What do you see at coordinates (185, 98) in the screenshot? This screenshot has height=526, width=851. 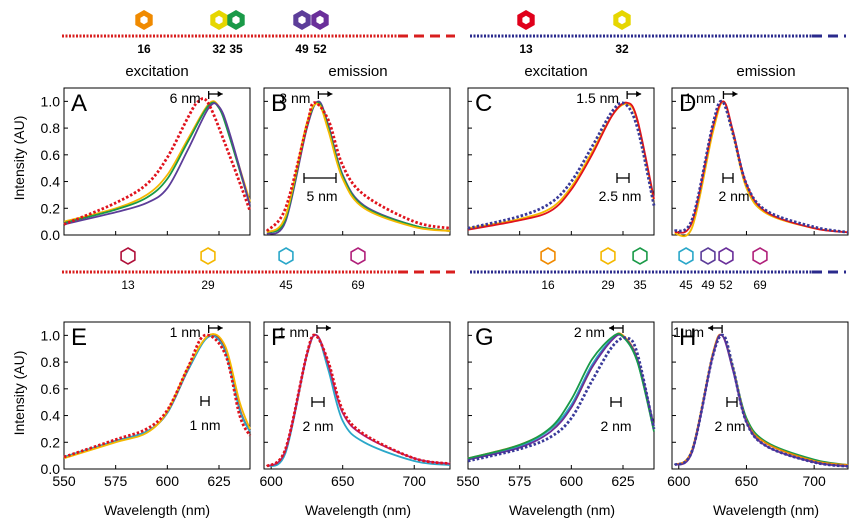 I see `shift-label: 6 nm` at bounding box center [185, 98].